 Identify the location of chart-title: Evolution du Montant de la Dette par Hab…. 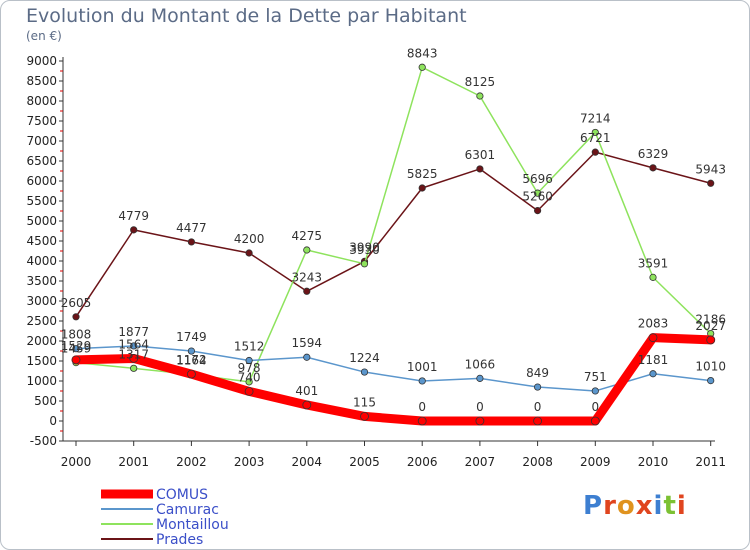
(246, 16).